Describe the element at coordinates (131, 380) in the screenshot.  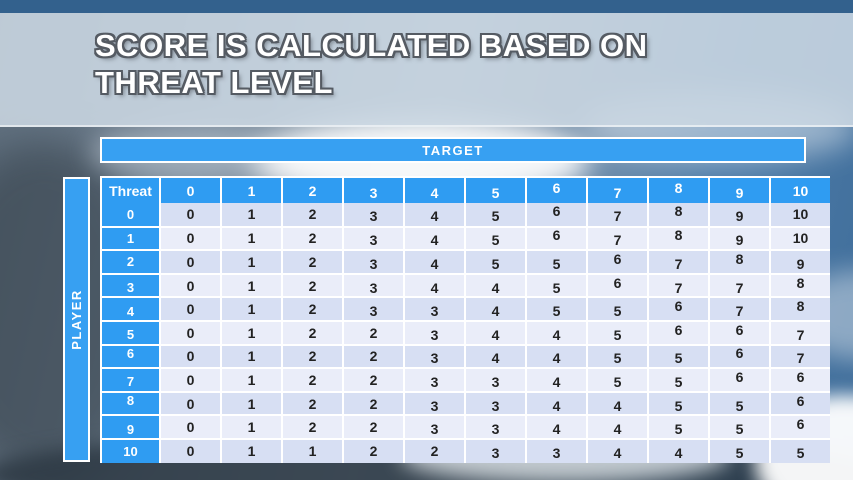
I see `row-header-7: 7` at that location.